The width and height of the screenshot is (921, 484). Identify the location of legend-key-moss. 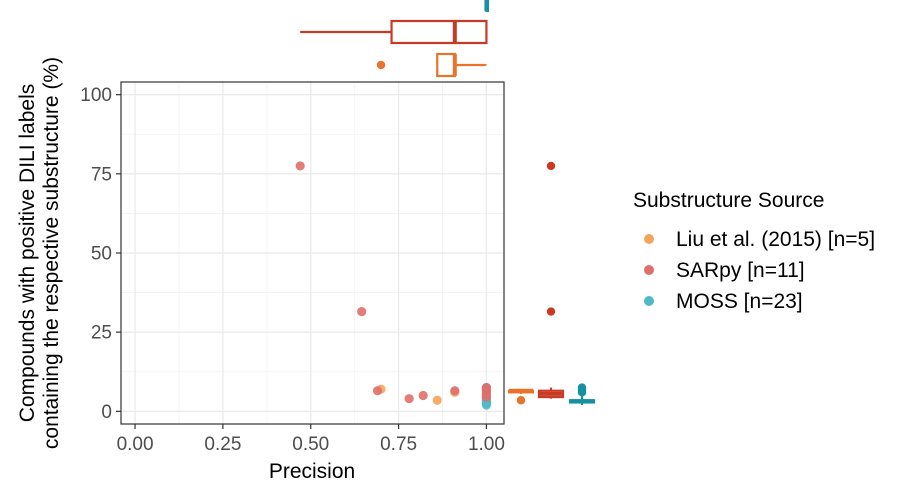
(649, 301).